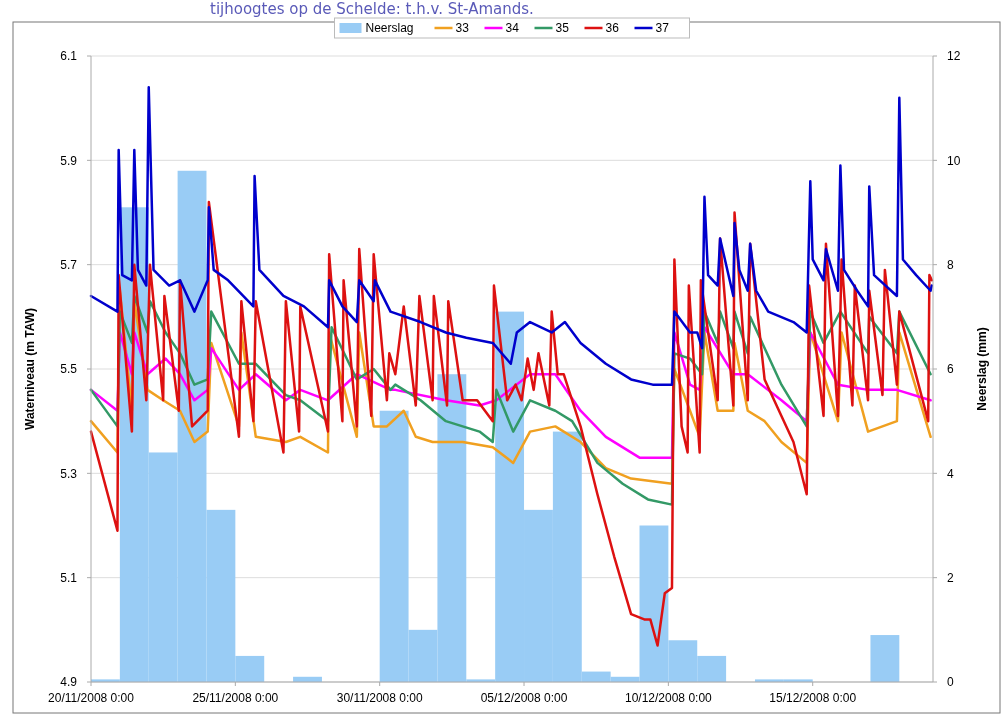 This screenshot has height=715, width=1004. Describe the element at coordinates (462, 28) in the screenshot. I see `legend-label: 33` at that location.